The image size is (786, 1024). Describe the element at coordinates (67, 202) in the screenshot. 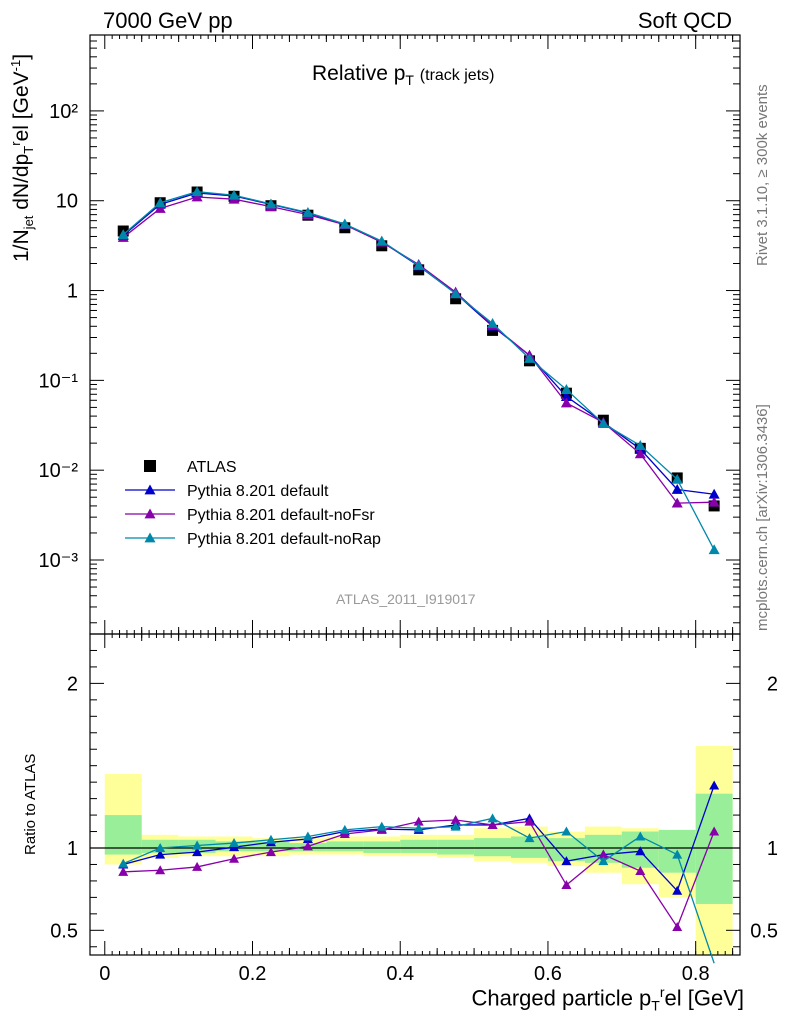

I see `y-tick-label: 10` at that location.